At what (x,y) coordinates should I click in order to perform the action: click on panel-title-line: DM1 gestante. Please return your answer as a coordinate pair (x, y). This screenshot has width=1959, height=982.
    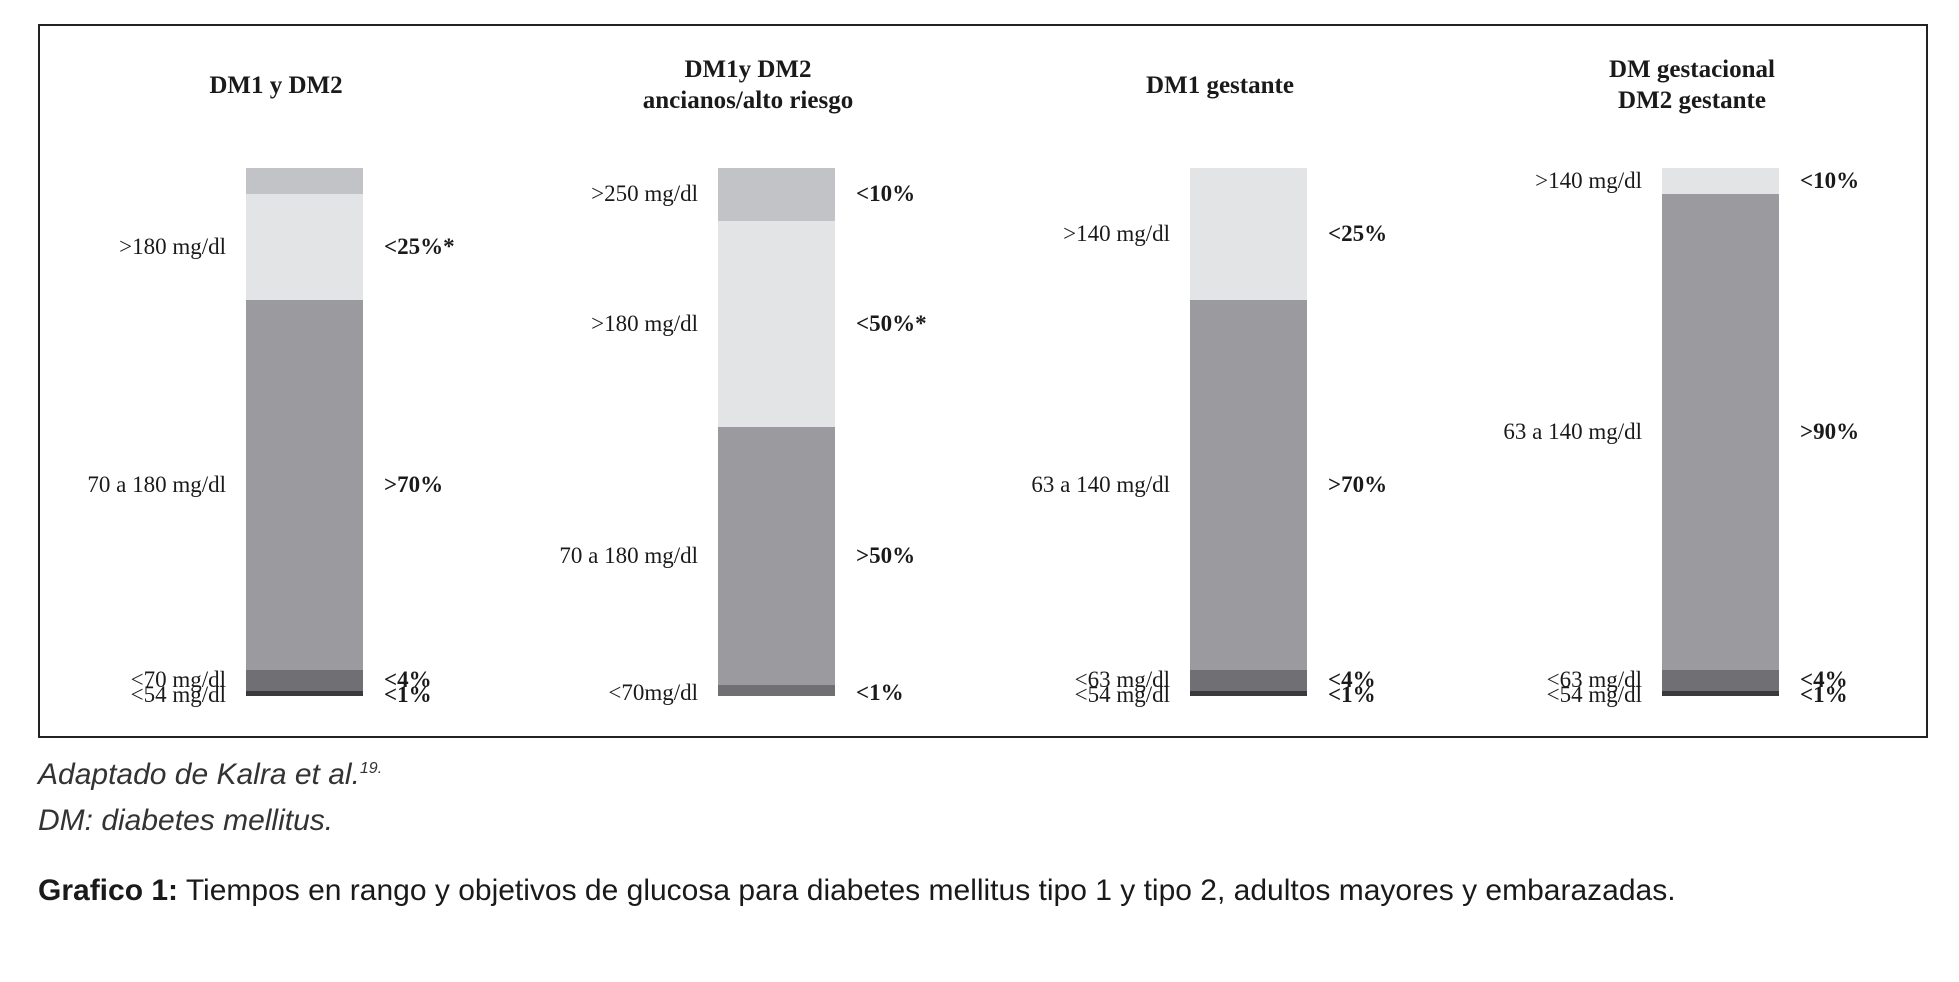
    Looking at the image, I should click on (1220, 85).